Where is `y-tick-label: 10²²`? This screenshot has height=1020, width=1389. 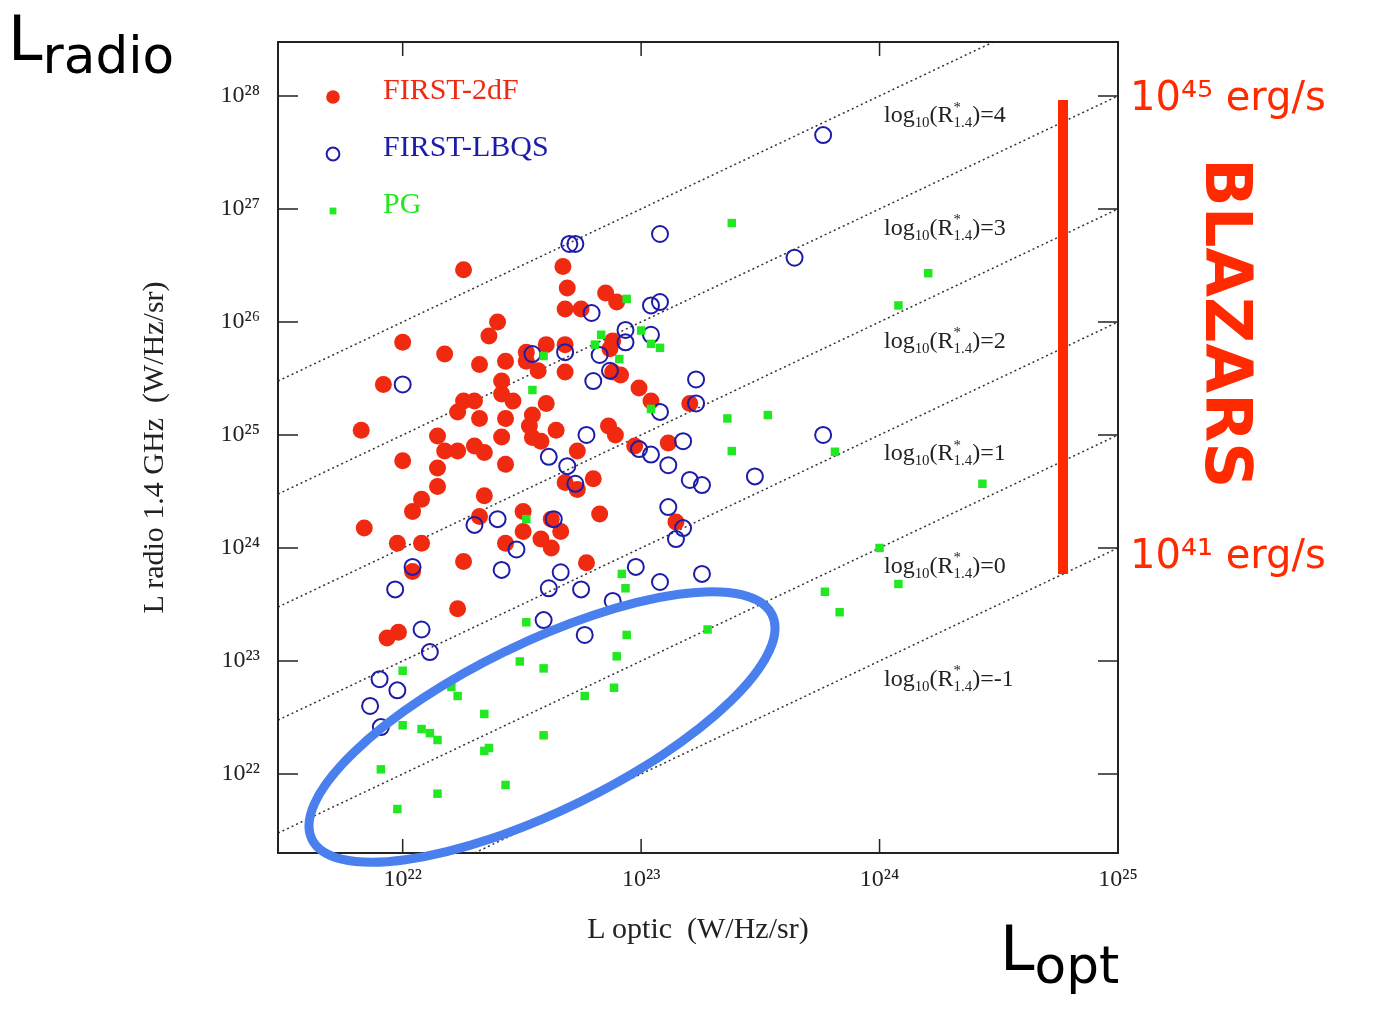 y-tick-label: 10²² is located at coordinates (240, 772).